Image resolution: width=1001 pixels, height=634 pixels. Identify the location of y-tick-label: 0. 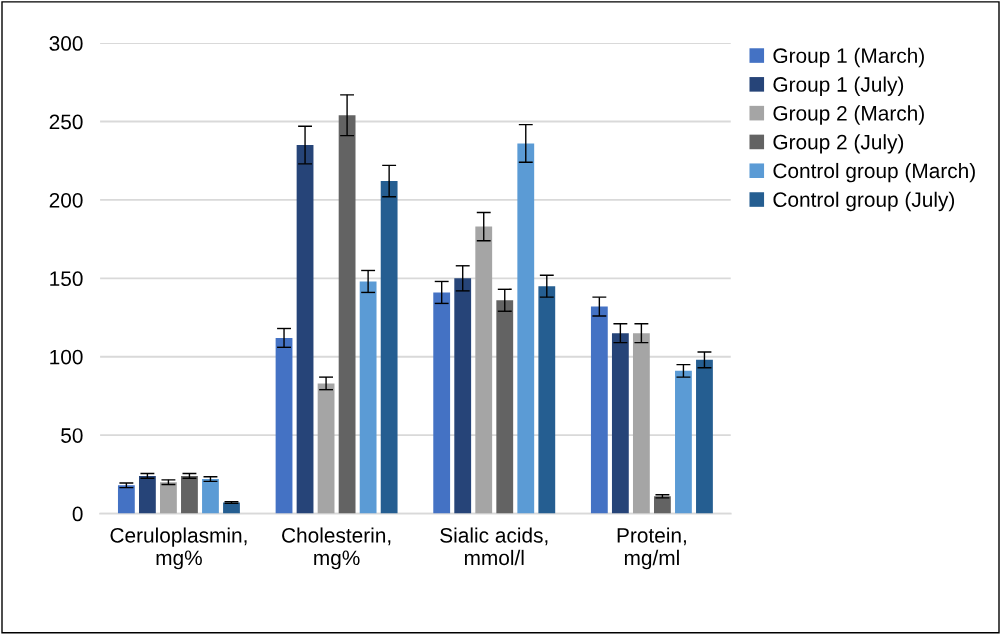
(77, 514).